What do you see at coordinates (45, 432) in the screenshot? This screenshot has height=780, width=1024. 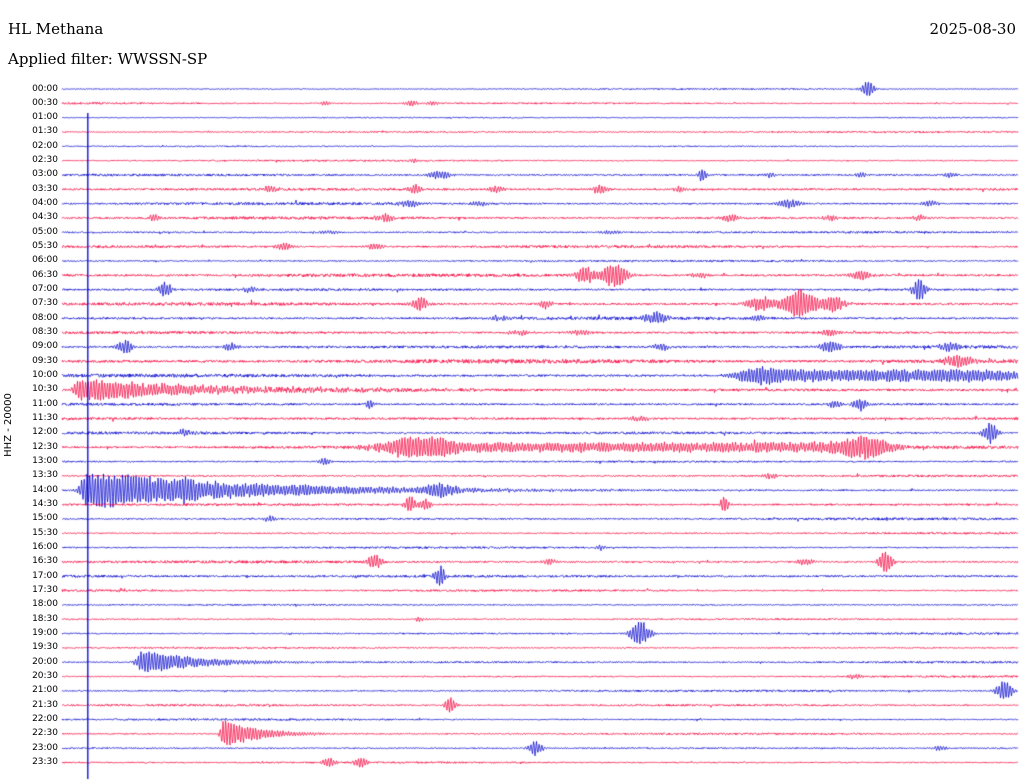 I see `time-label: 12:00` at bounding box center [45, 432].